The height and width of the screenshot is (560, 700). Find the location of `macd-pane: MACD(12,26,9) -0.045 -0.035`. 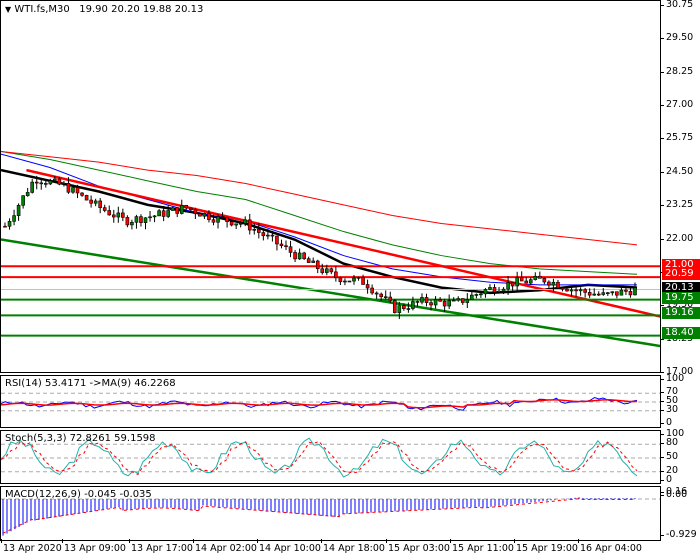

macd-pane: MACD(12,26,9) -0.045 -0.035 is located at coordinates (330, 513).